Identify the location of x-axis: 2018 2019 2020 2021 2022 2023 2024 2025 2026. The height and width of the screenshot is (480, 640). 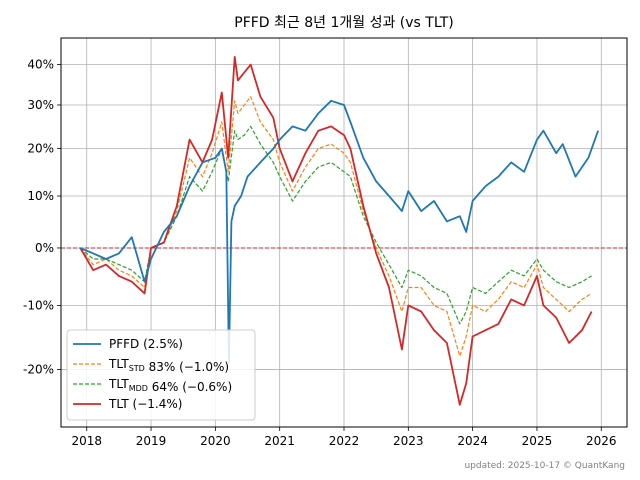
(344, 437).